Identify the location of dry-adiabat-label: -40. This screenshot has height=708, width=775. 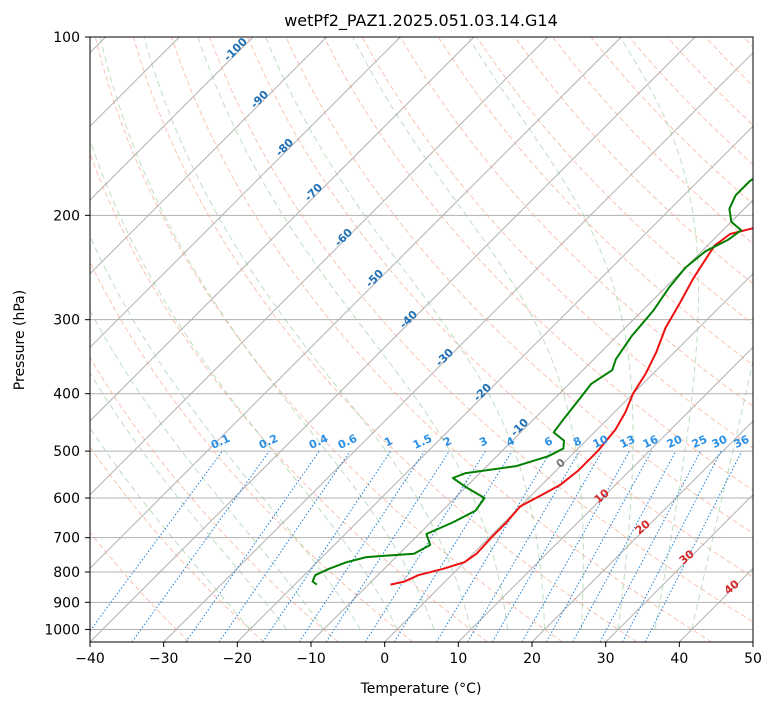
(408, 319).